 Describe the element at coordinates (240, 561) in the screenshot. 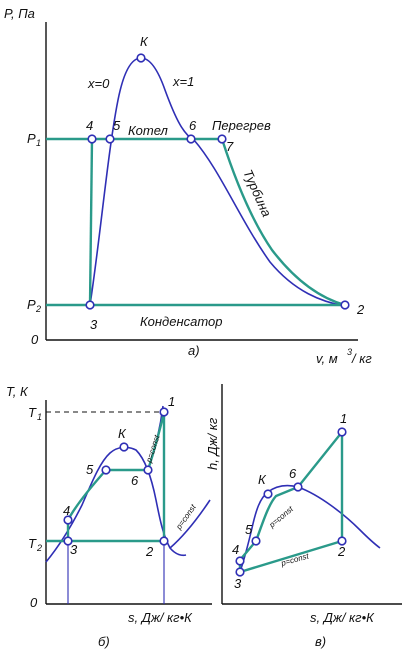

I see `c-point-4-marker` at that location.